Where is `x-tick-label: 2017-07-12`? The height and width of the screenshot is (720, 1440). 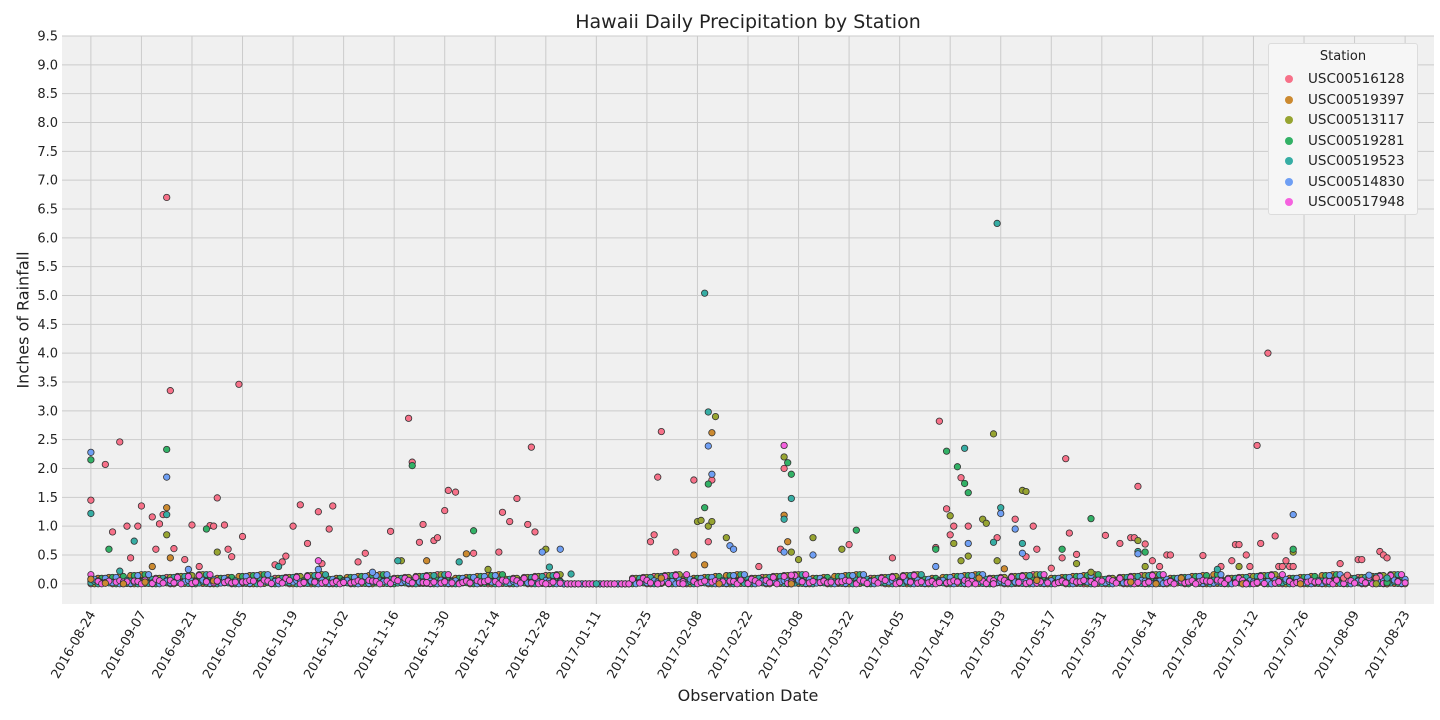 x-tick-label: 2017-07-12 is located at coordinates (1236, 645).